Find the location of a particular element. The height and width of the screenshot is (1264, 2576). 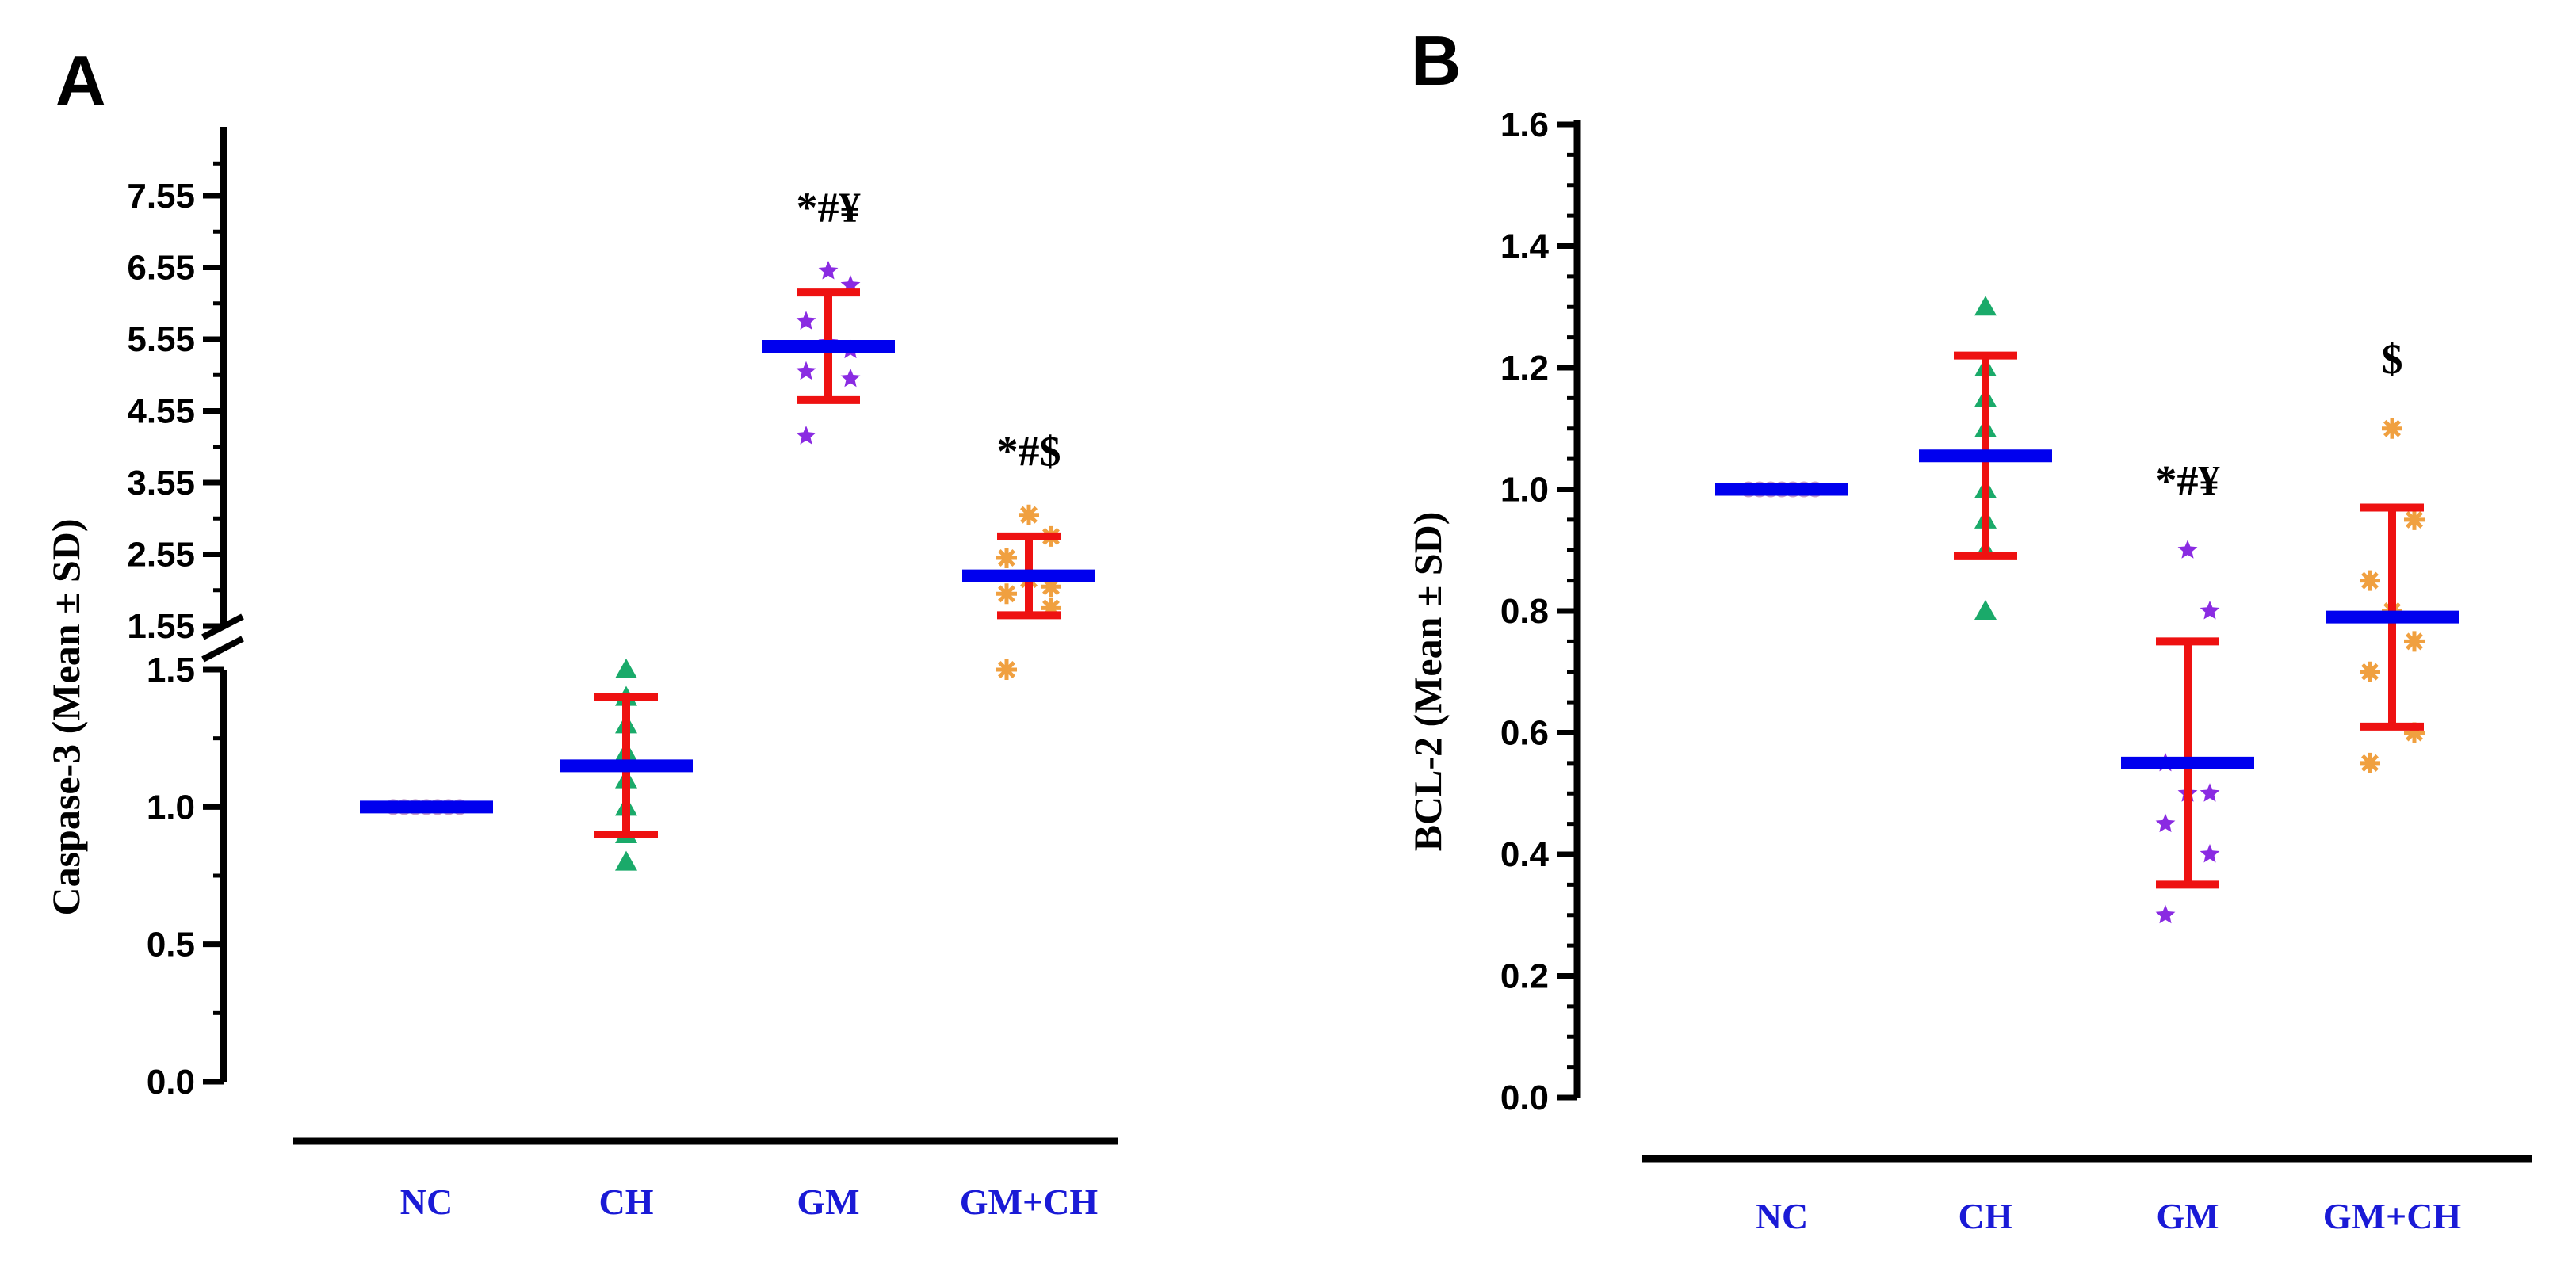

panel-a-y-ticks: 0.0 0.5 1.0 1.5 1.55 2.55 3.55 4.55 5.55 6.55 7.55 is located at coordinates (175, 631).